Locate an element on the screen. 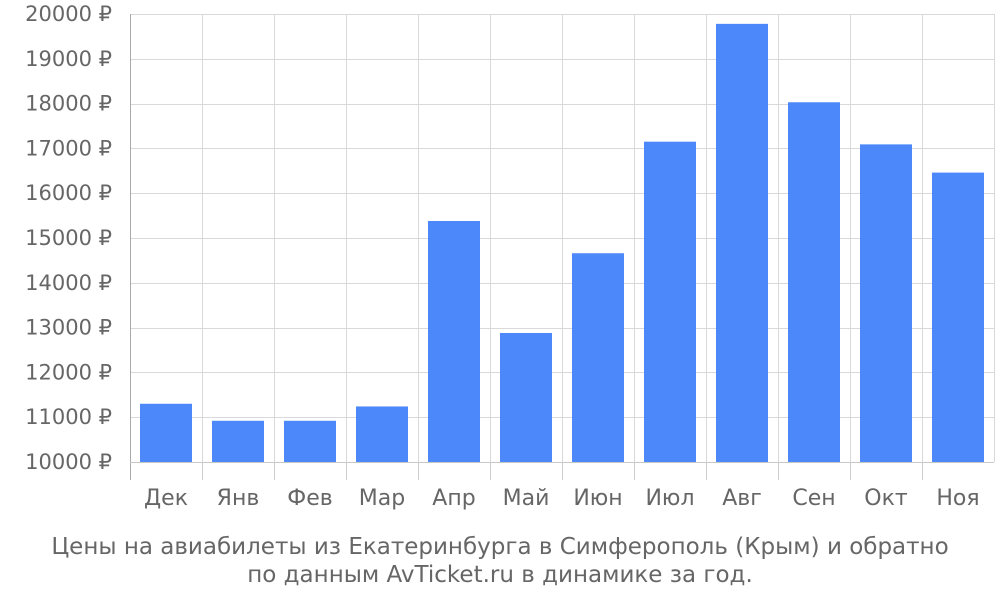 The height and width of the screenshot is (600, 1000). x-tick-label: Фев is located at coordinates (309, 498).